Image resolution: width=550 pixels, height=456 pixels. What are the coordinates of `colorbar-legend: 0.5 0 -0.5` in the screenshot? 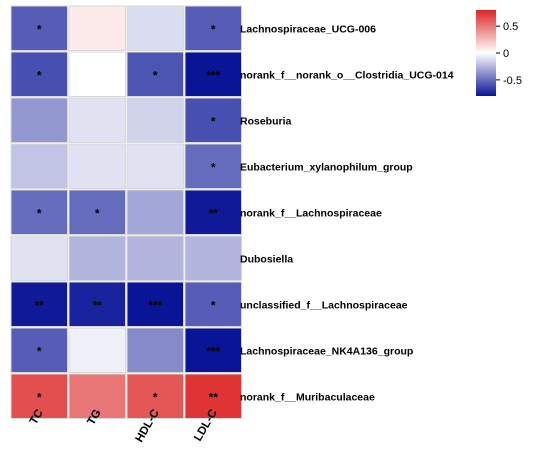 It's located at (499, 53).